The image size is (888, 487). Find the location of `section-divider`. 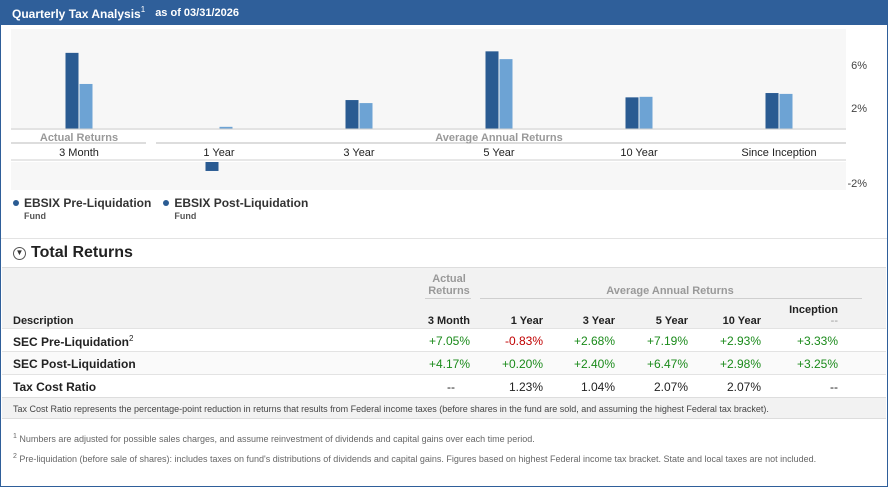

section-divider is located at coordinates (444, 238).